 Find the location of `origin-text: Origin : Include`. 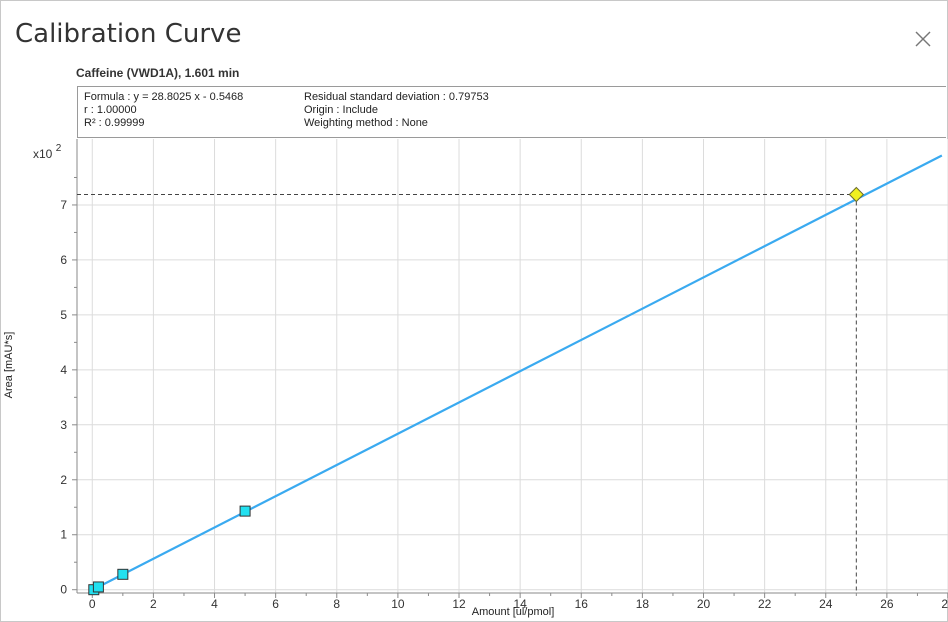

origin-text: Origin : Include is located at coordinates (341, 110).